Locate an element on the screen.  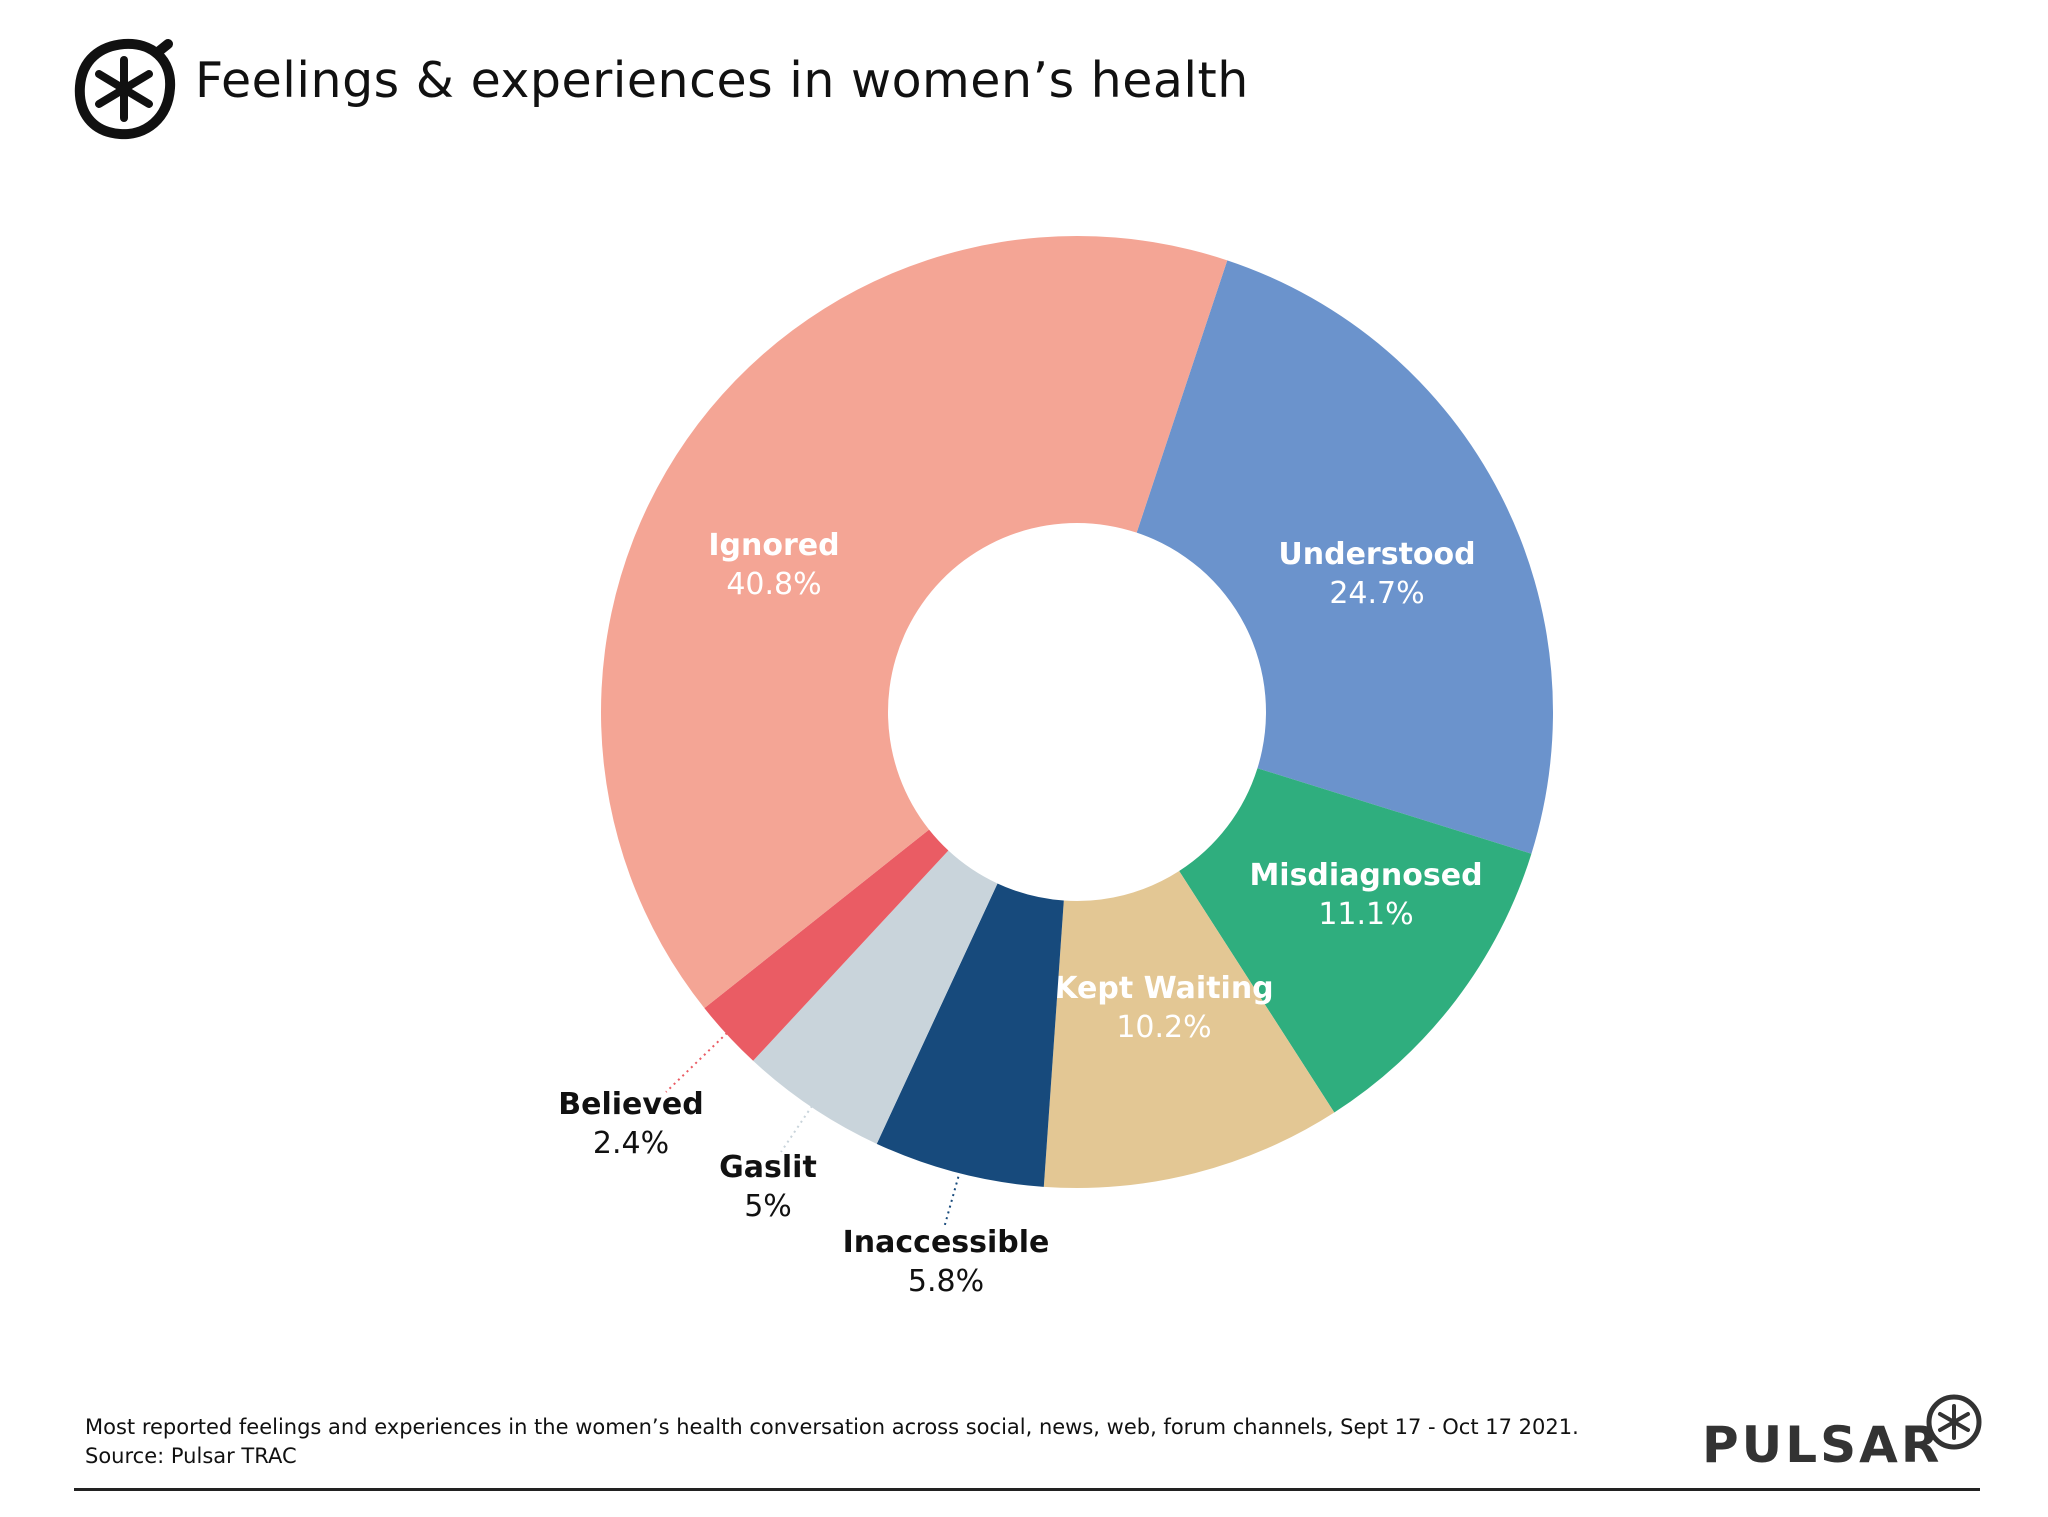
slice-value-ignored: 40.8% is located at coordinates (773, 584).